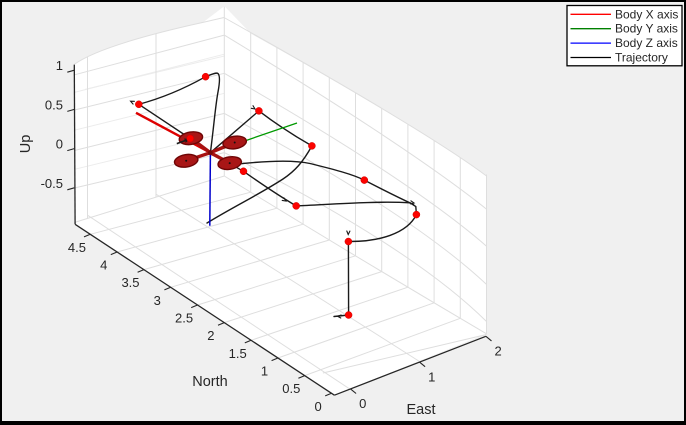 Image resolution: width=686 pixels, height=425 pixels. I want to click on svg-text: Up, so click(26, 144).